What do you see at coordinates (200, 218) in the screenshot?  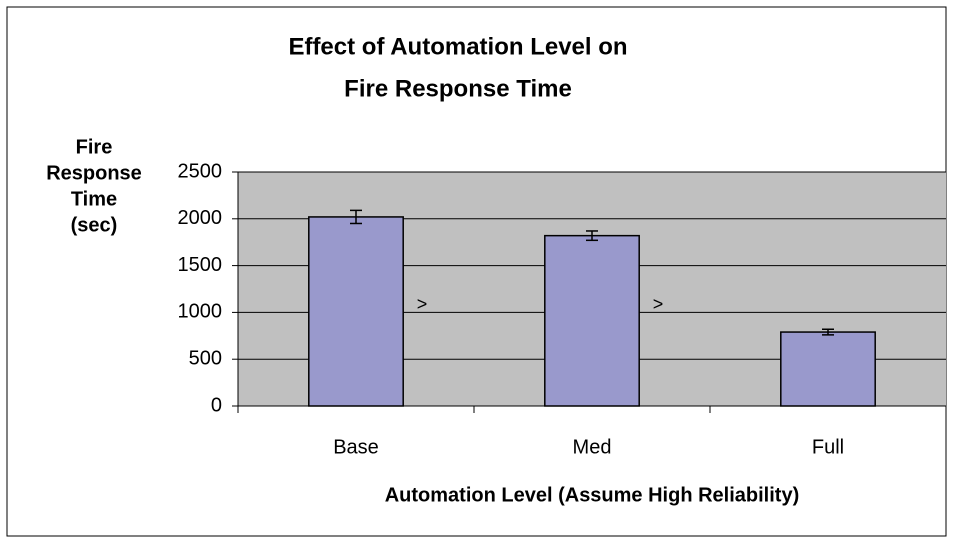 I see `y-tick-label: 2000` at bounding box center [200, 218].